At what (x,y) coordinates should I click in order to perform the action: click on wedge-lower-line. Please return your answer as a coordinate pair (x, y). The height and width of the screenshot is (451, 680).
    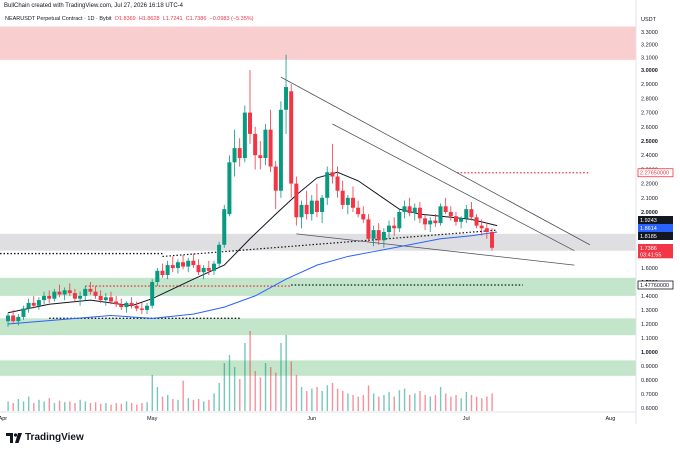
    Looking at the image, I should click on (435, 249).